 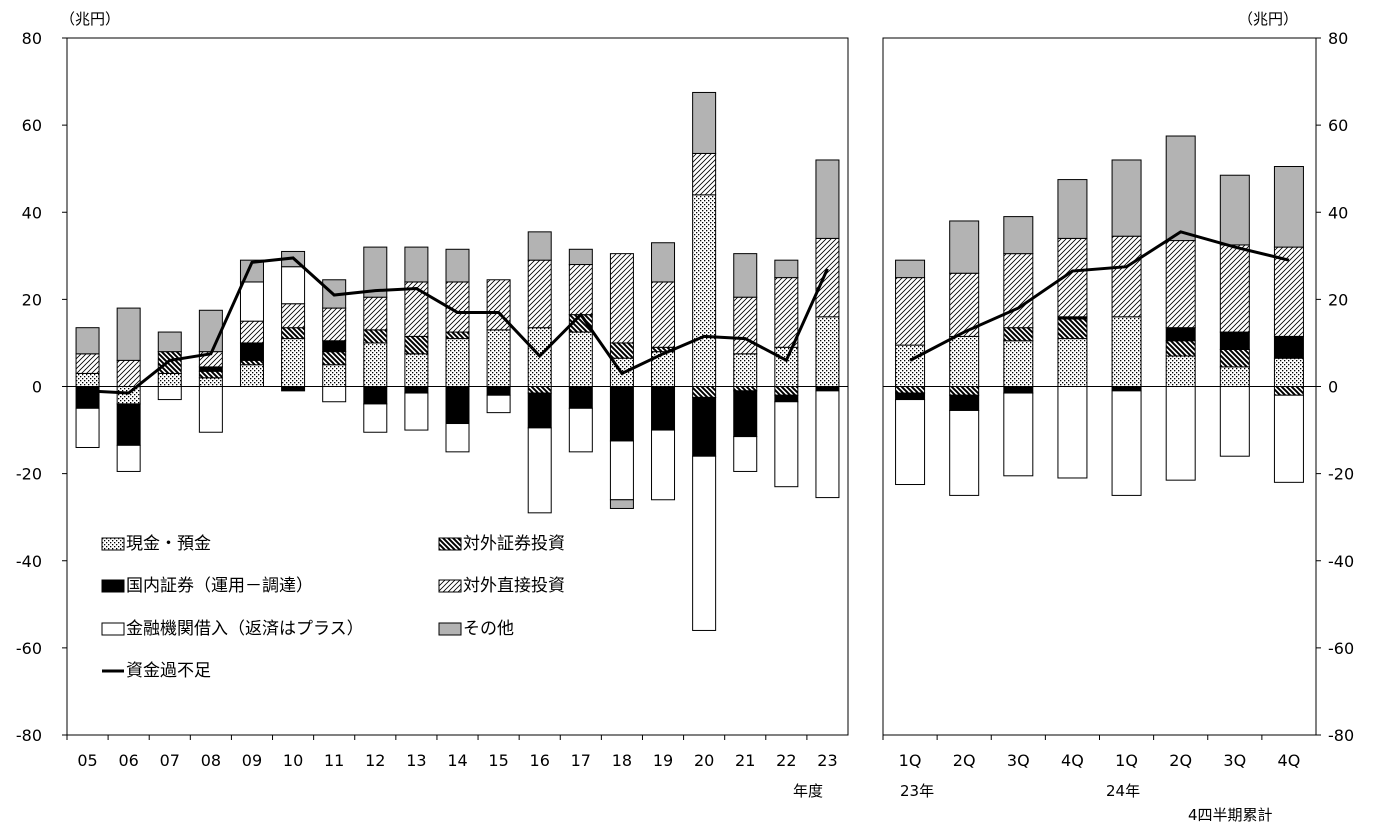 I want to click on legend-swatch-domestic-securities, so click(x=113, y=586).